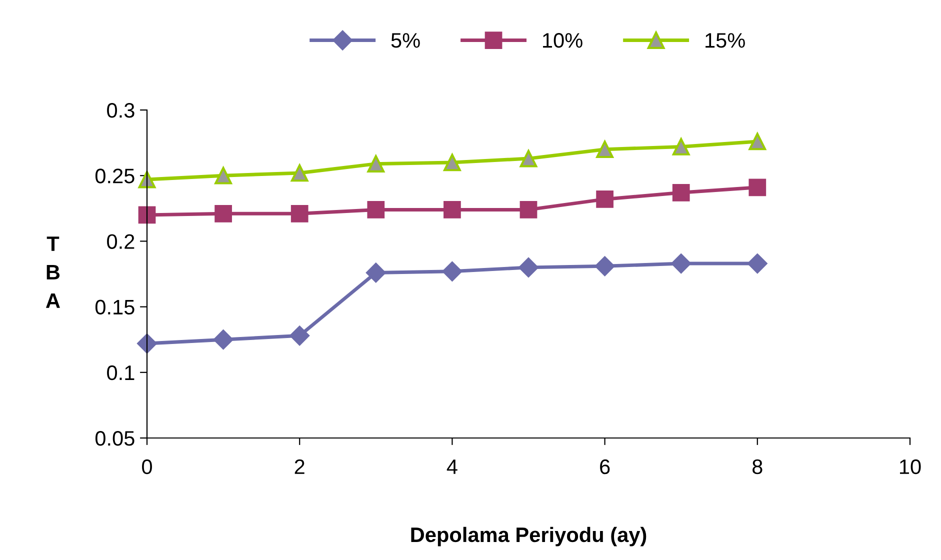  I want to click on x-tick-label: 6, so click(605, 466).